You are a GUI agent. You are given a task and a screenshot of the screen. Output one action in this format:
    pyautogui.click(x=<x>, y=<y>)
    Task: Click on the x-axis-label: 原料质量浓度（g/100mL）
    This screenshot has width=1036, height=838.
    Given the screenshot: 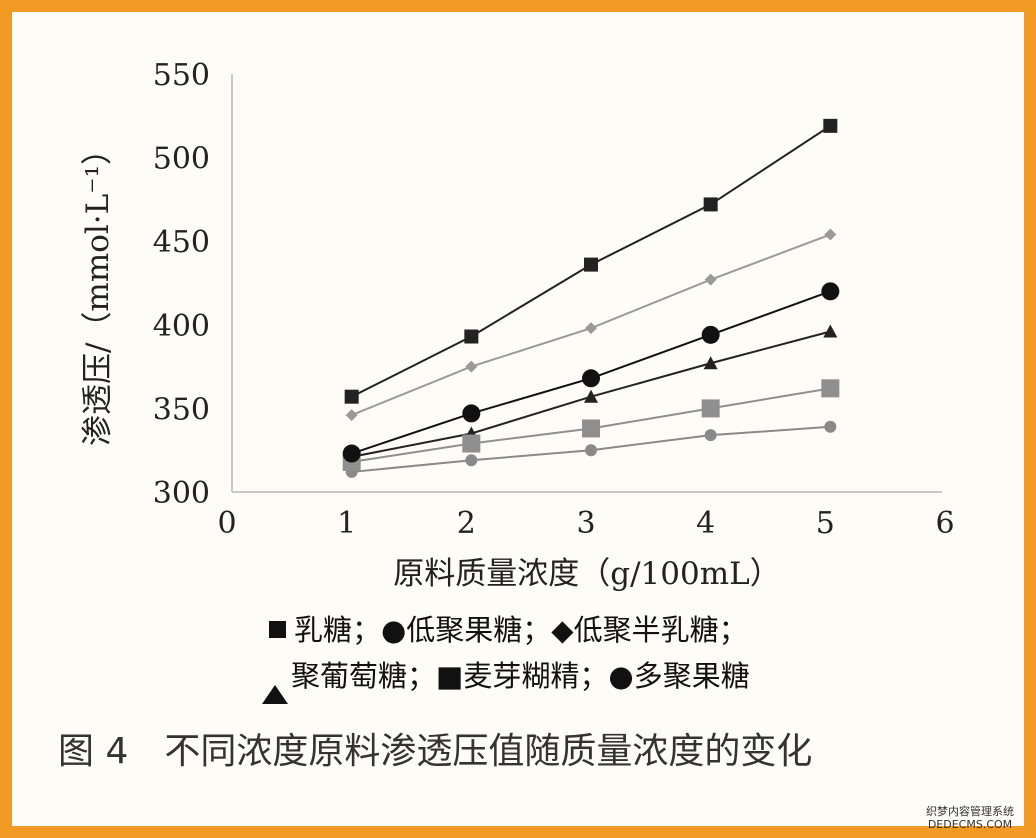 What is the action you would take?
    pyautogui.click(x=586, y=574)
    